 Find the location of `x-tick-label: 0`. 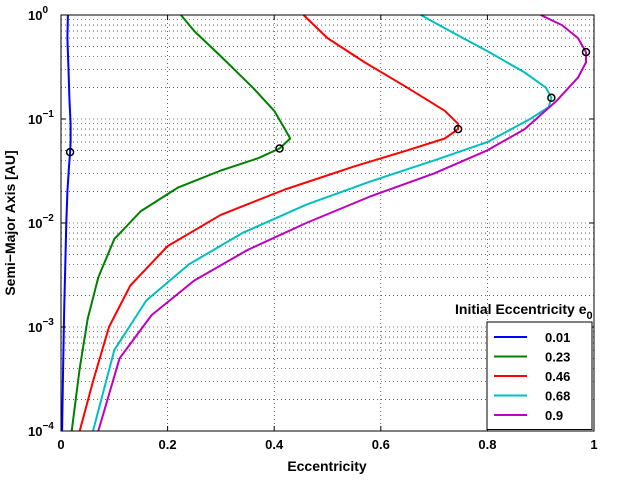

x-tick-label: 0 is located at coordinates (60, 444).